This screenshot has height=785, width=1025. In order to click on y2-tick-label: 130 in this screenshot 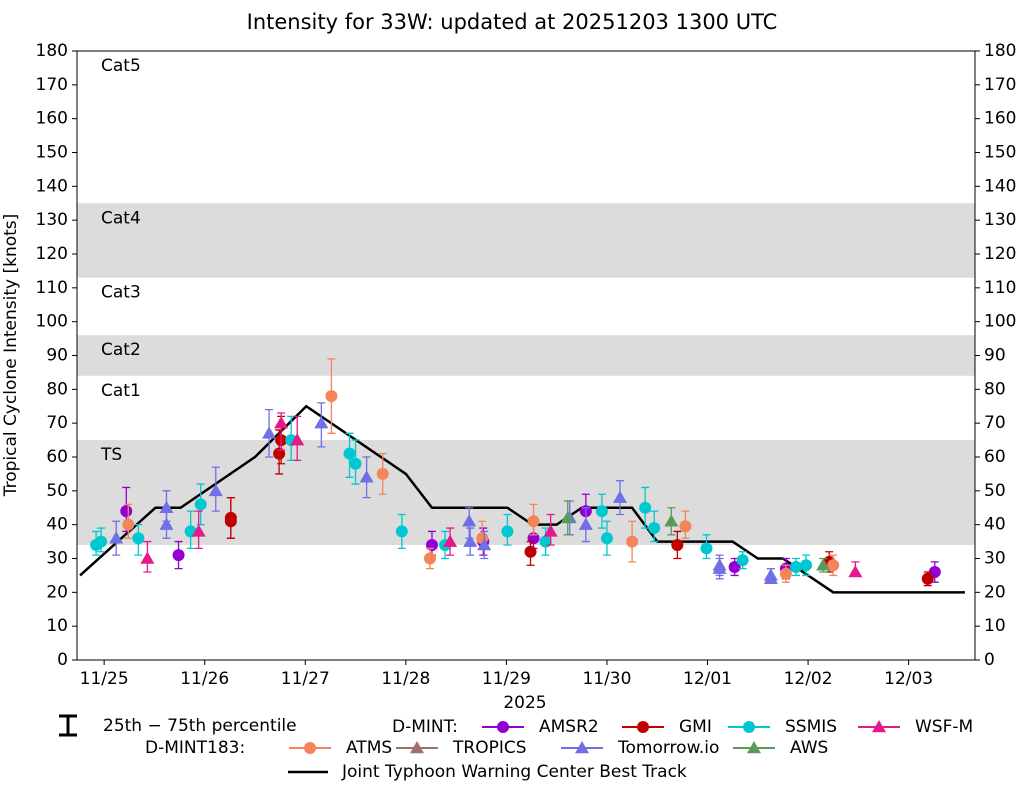, I will do `click(1000, 220)`.